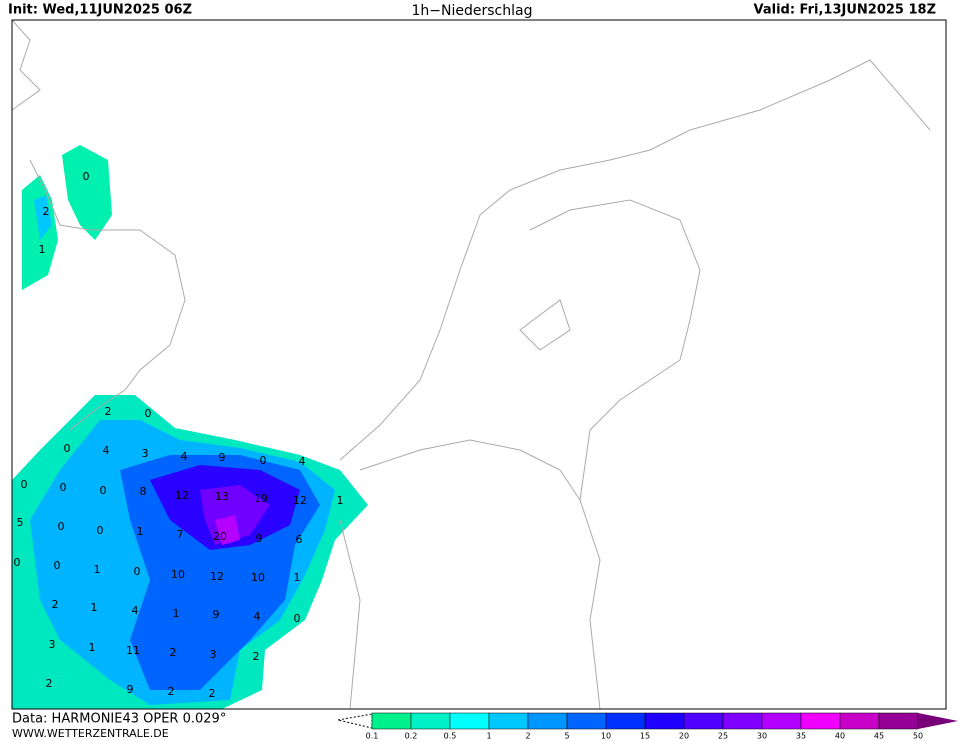 This screenshot has width=959, height=741. I want to click on legend-tick-label: 40, so click(840, 736).